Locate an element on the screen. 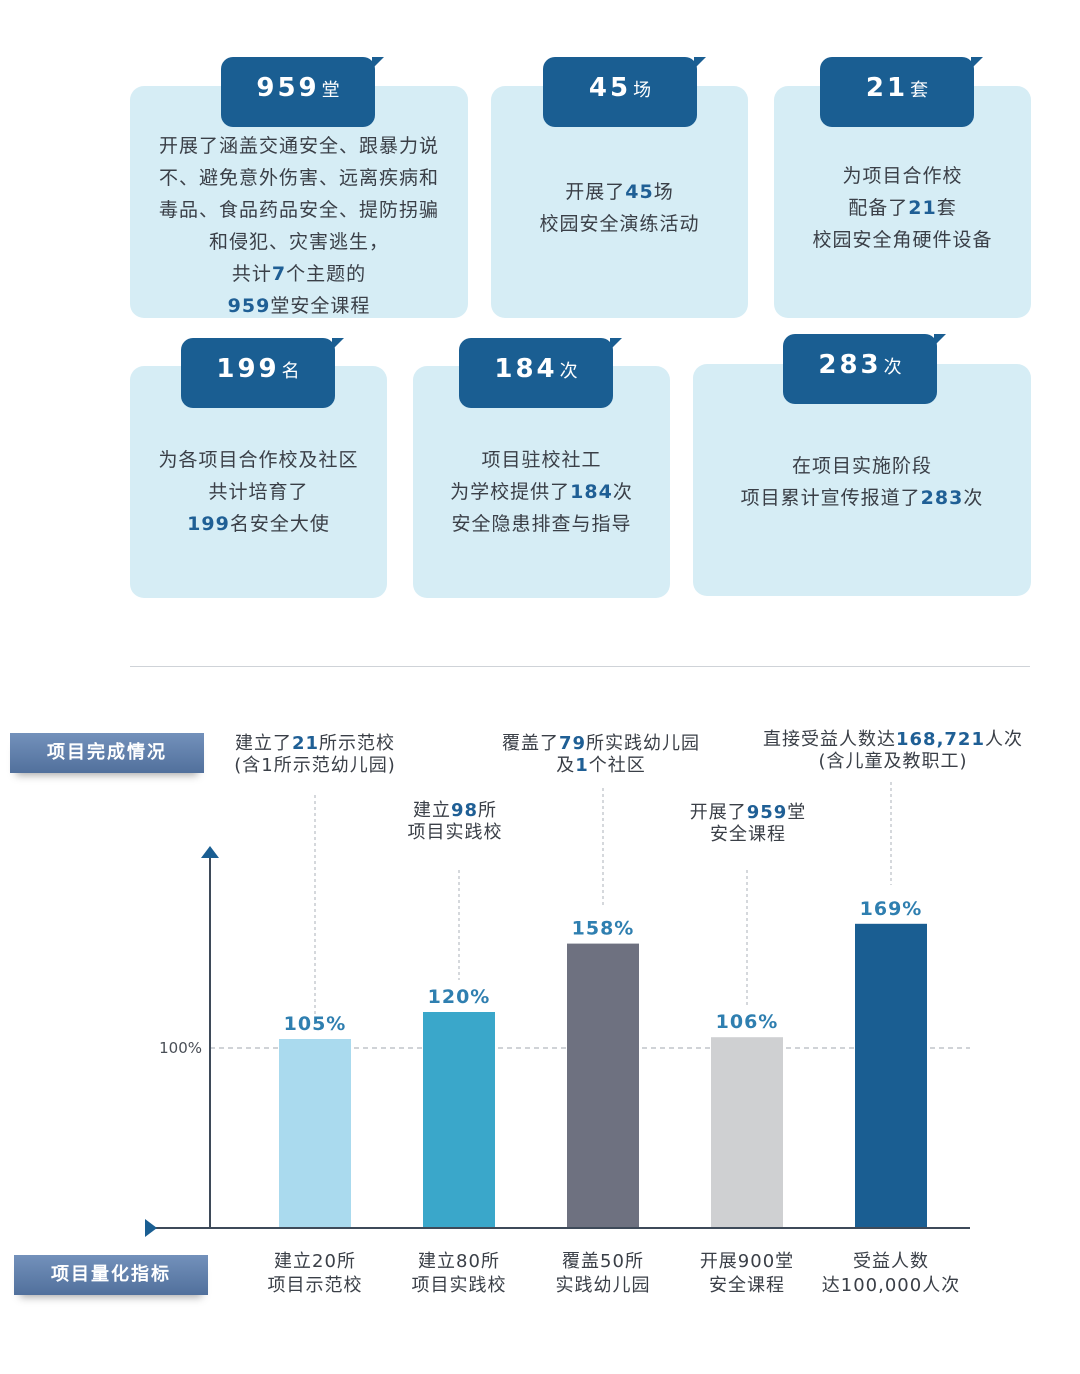 The height and width of the screenshot is (1374, 1080). text-segment: 在项目实施阶段 is located at coordinates (861, 466).